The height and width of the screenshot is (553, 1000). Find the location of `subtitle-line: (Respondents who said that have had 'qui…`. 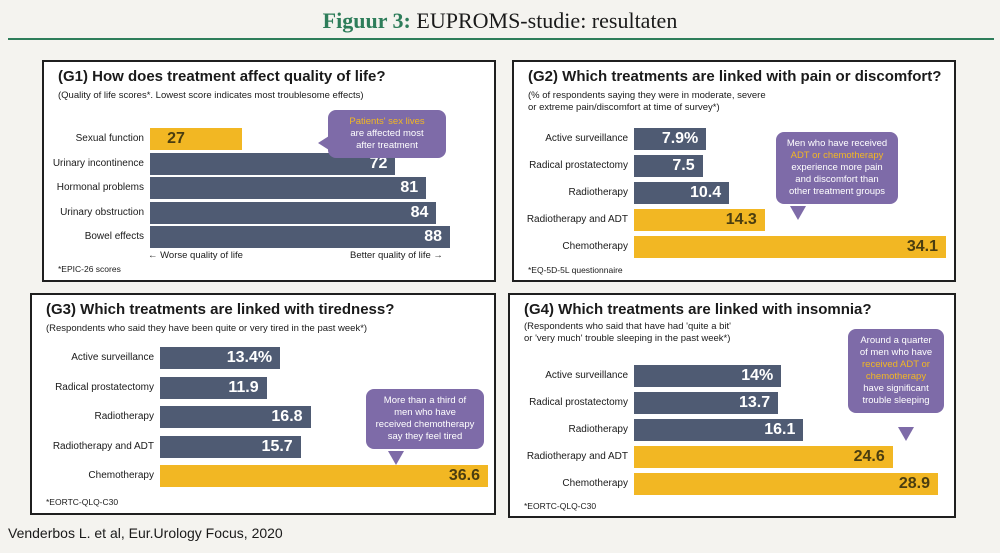

subtitle-line: (Respondents who said that have had 'qui… is located at coordinates (627, 326).